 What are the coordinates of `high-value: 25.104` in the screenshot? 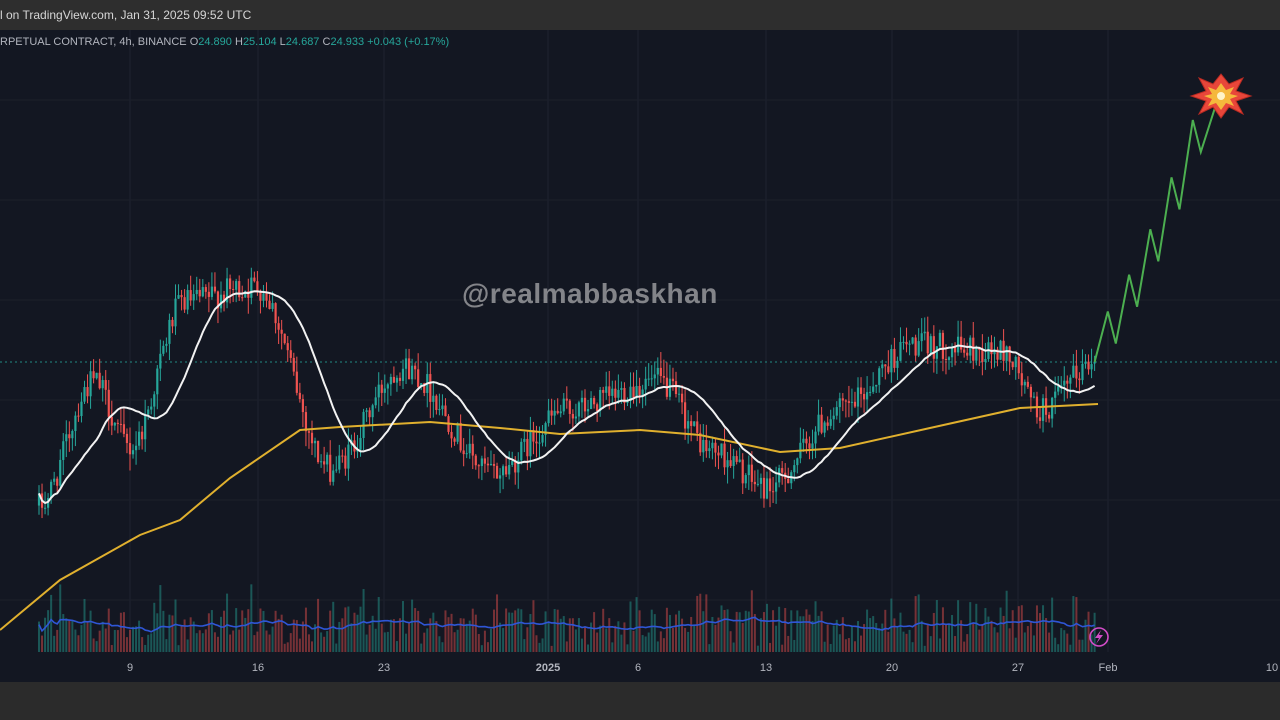 It's located at (259, 42).